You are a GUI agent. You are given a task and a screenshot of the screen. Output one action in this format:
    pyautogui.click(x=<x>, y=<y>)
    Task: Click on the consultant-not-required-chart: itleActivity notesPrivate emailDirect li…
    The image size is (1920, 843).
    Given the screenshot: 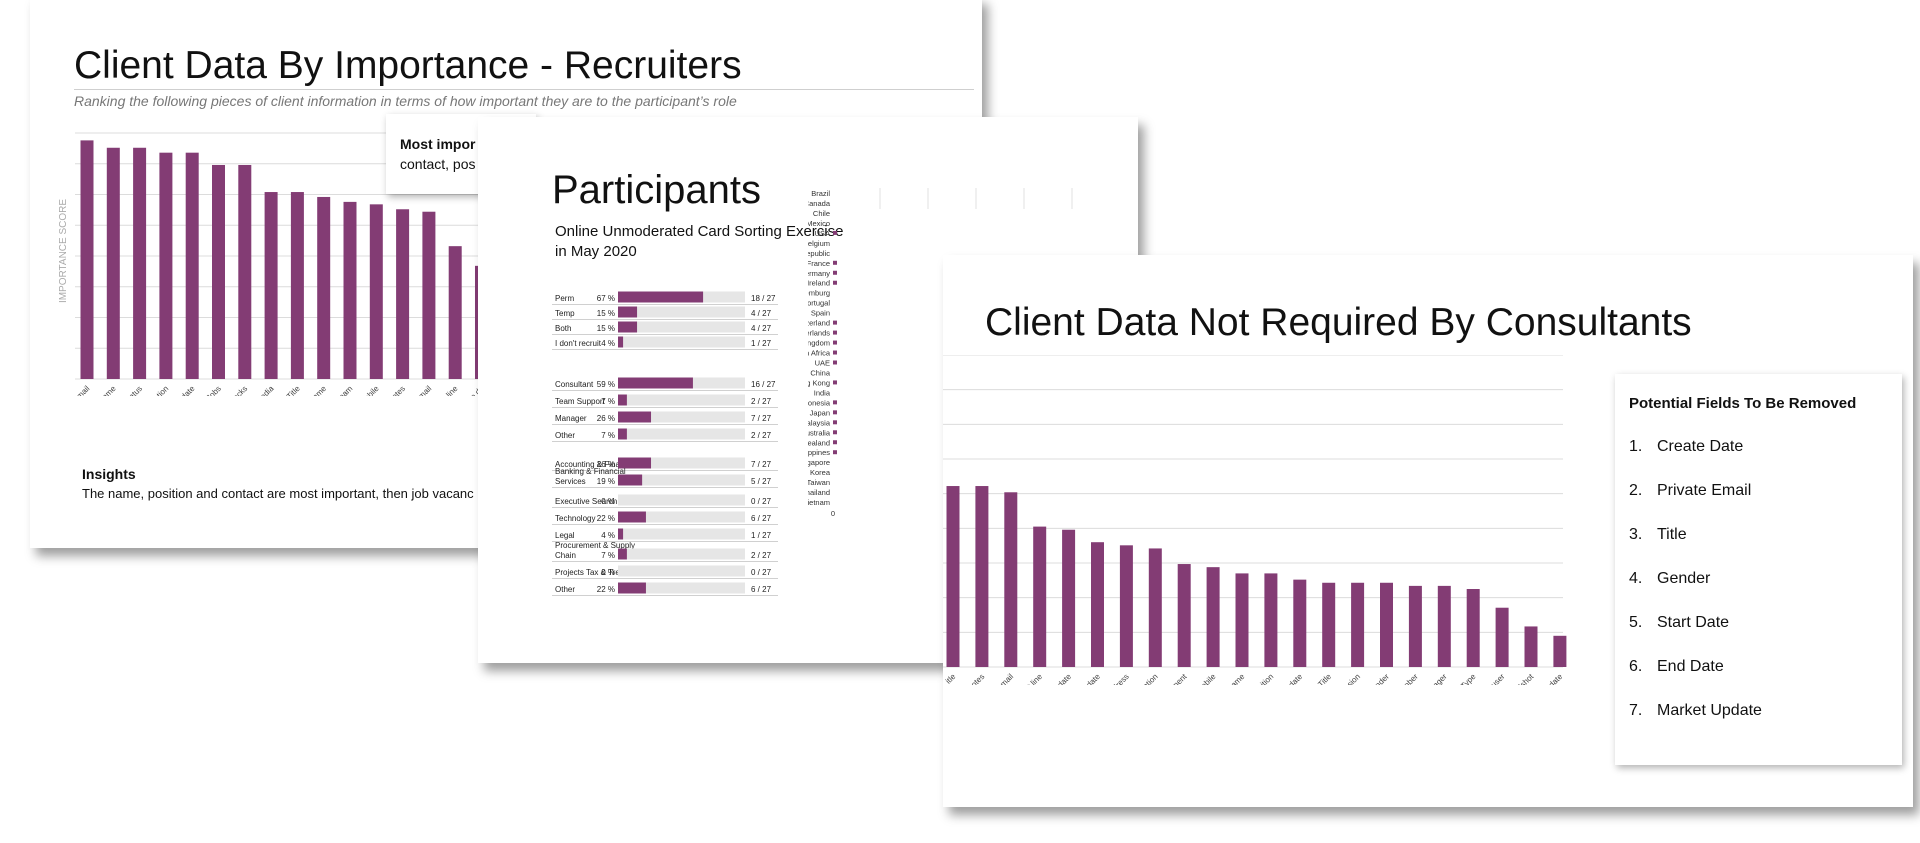 What is the action you would take?
    pyautogui.click(x=1255, y=520)
    